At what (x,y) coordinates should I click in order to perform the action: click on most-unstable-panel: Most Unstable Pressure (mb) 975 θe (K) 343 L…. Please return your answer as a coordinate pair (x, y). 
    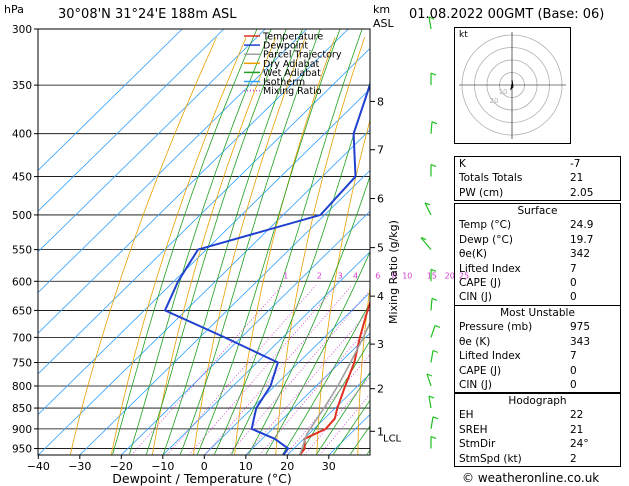
    Looking at the image, I should click on (537, 349).